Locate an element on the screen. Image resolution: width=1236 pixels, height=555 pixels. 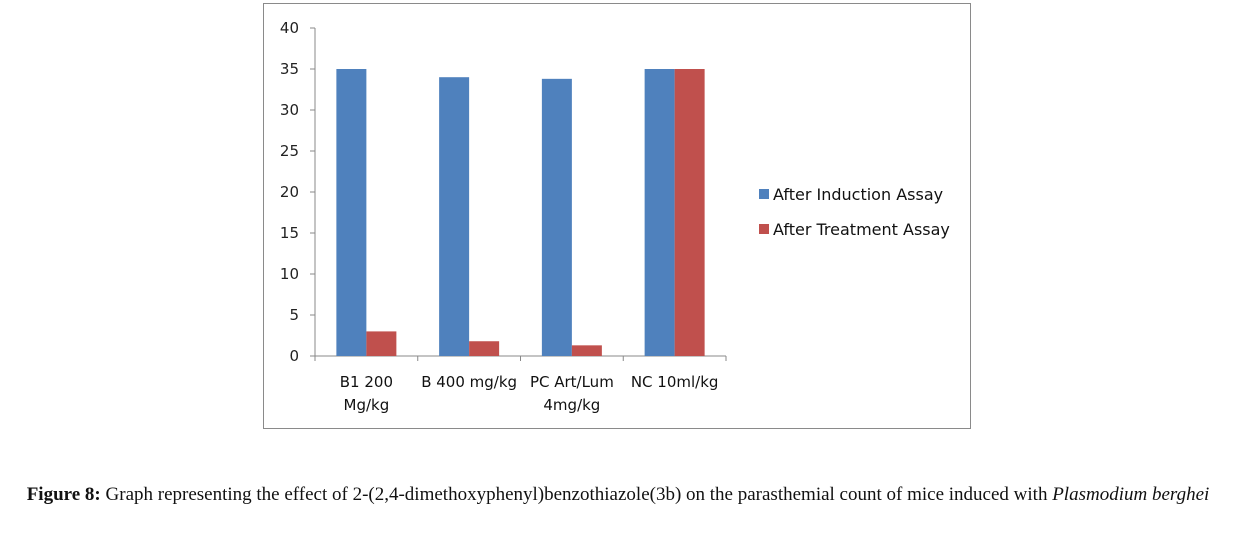
legend-label: After Treatment Assay is located at coordinates (861, 229).